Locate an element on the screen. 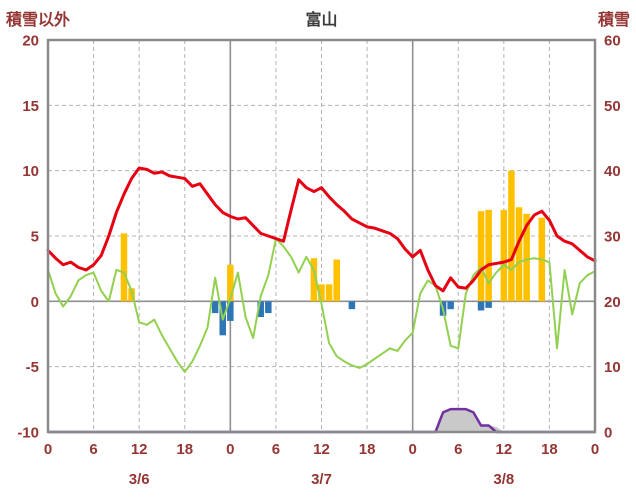 Image resolution: width=636 pixels, height=501 pixels. day-label: 3/6 is located at coordinates (139, 479).